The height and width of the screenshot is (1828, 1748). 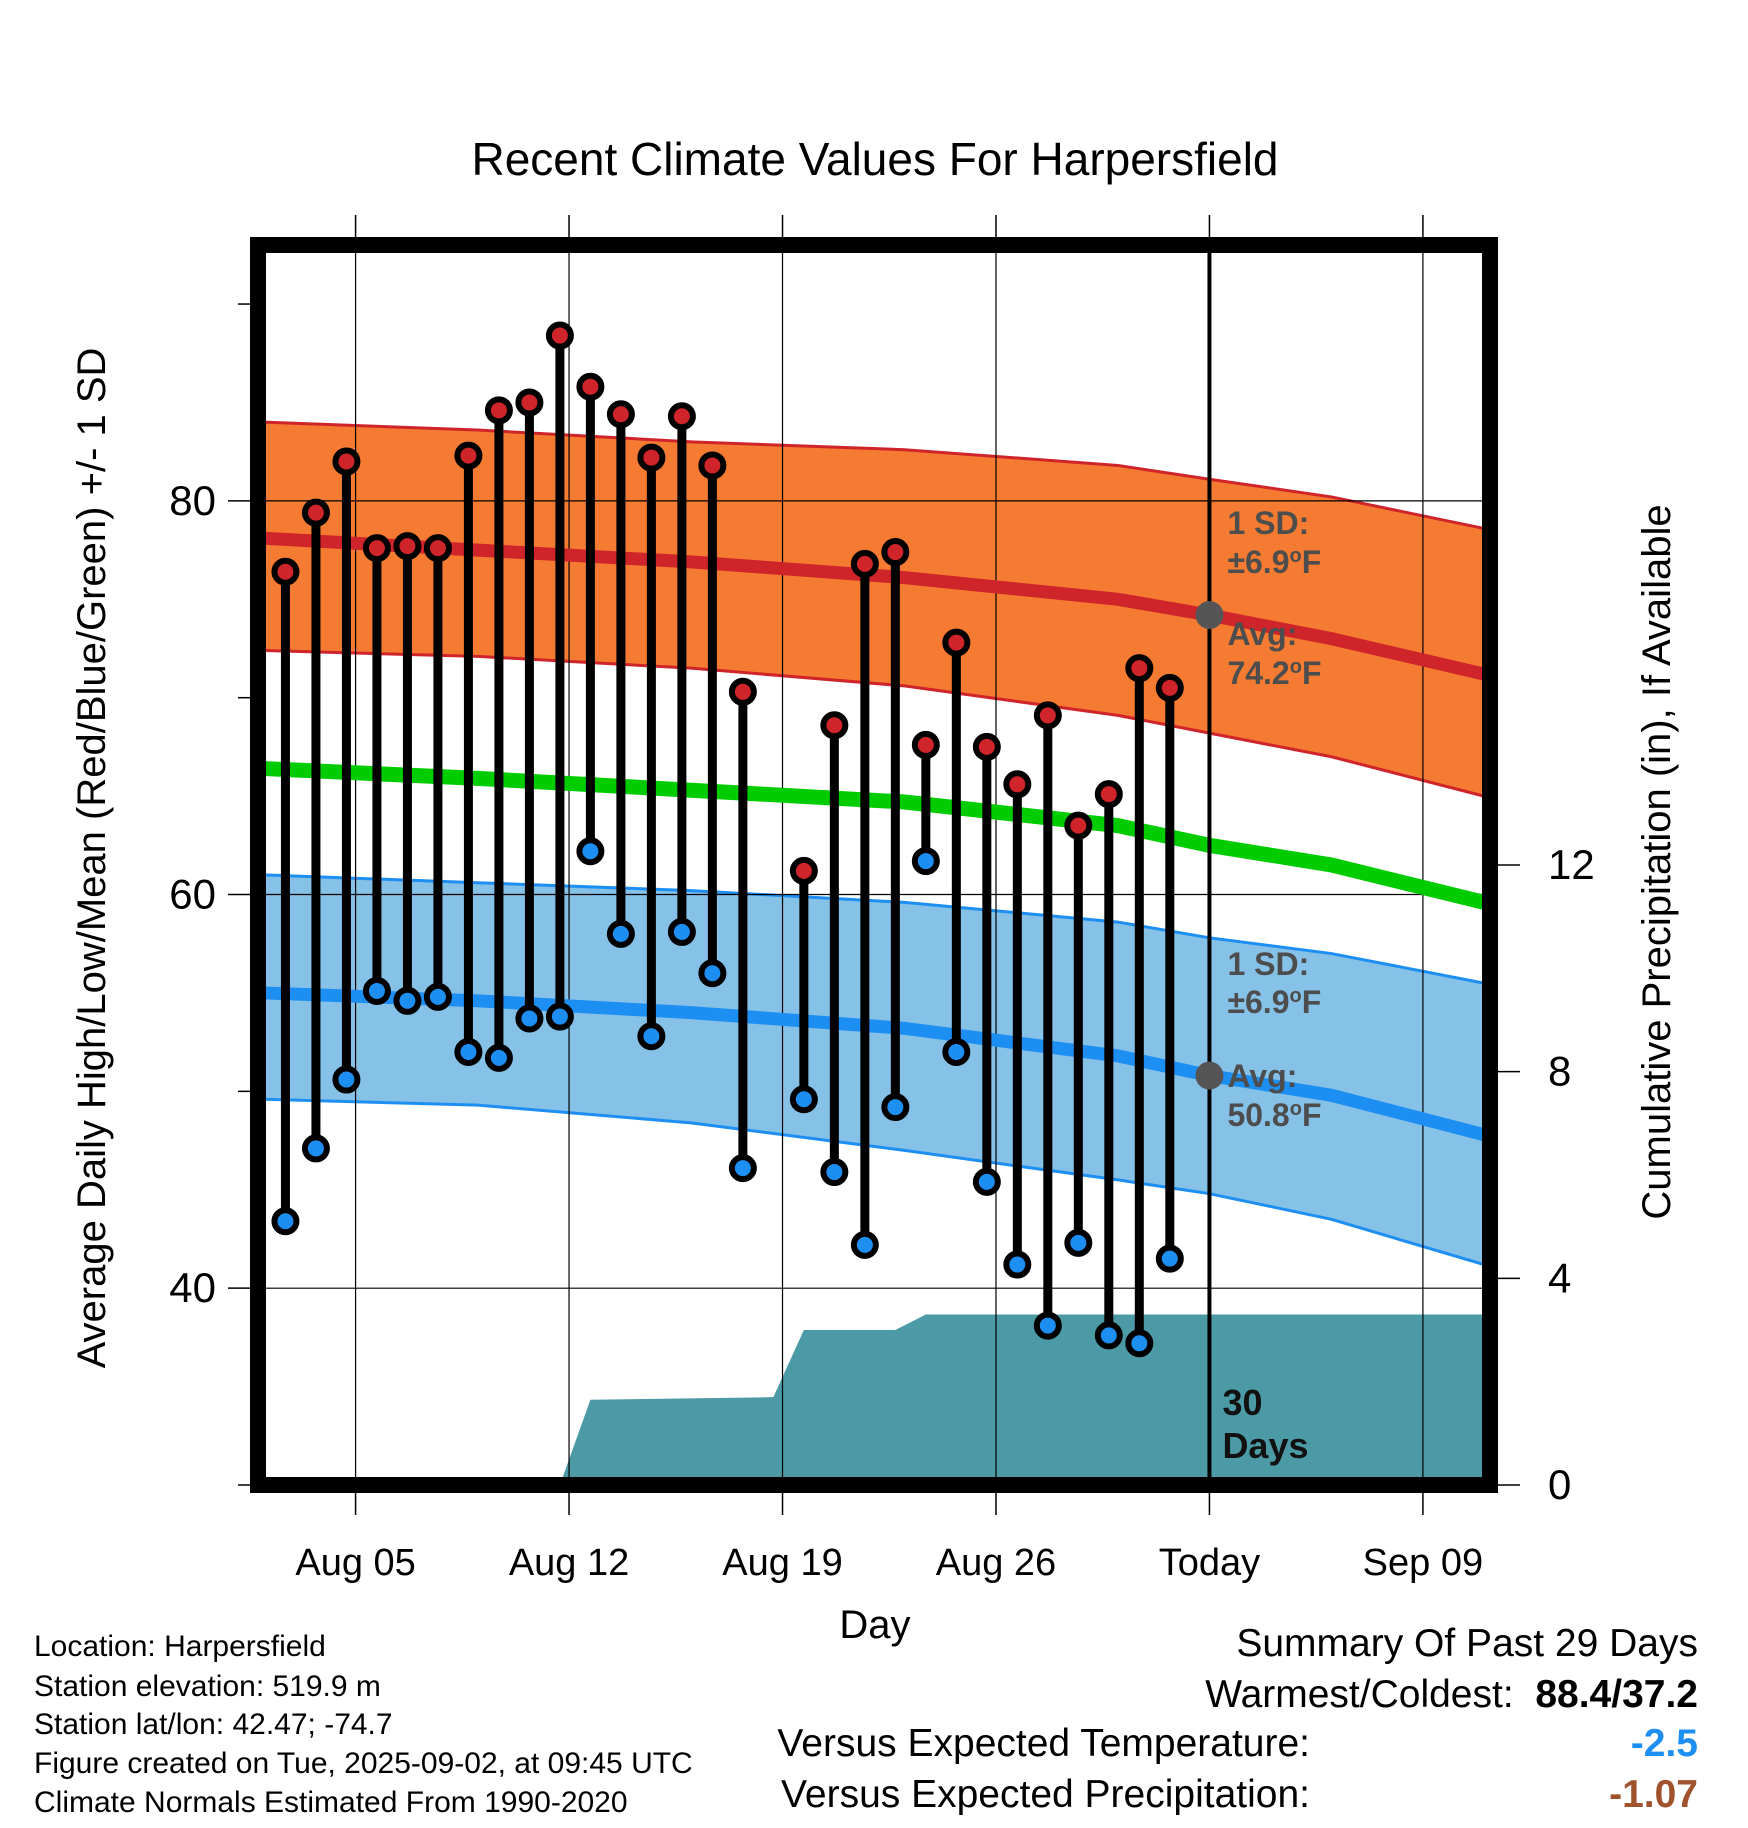 I want to click on y2-tick-label: 12, so click(x=1571, y=864).